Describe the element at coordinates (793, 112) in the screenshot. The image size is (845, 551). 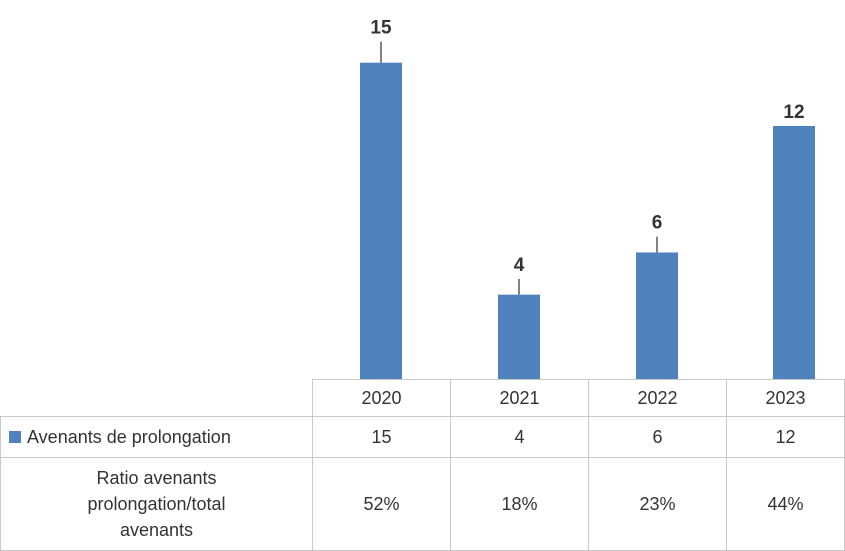
I see `data-label-2023: 12` at that location.